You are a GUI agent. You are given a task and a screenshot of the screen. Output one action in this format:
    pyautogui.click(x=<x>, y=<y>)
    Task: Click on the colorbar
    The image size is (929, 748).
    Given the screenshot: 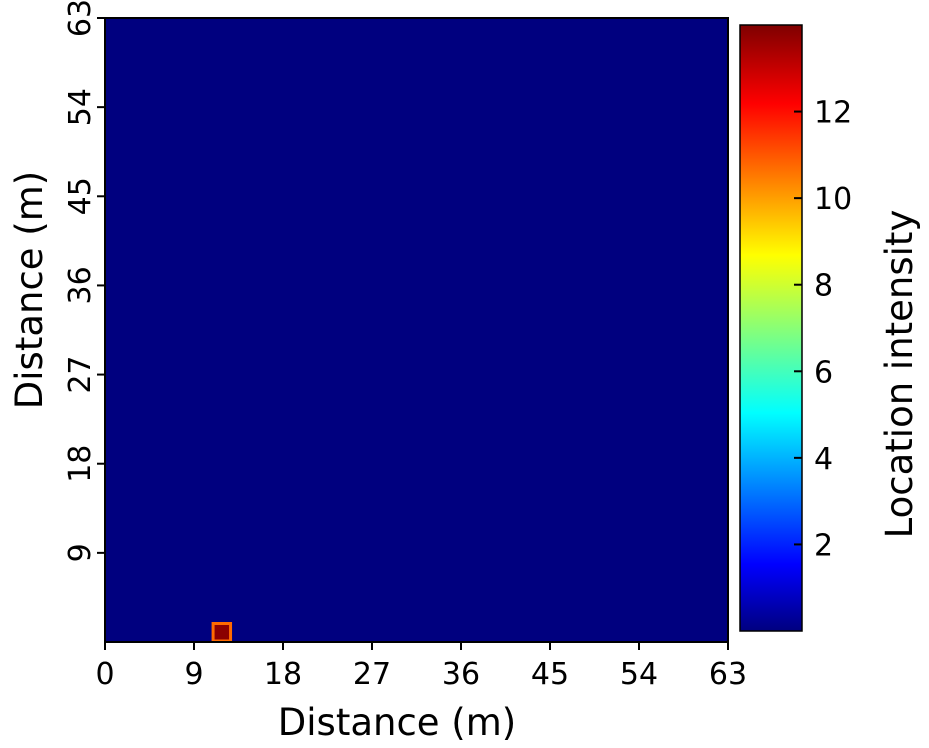 What is the action you would take?
    pyautogui.click(x=771, y=328)
    